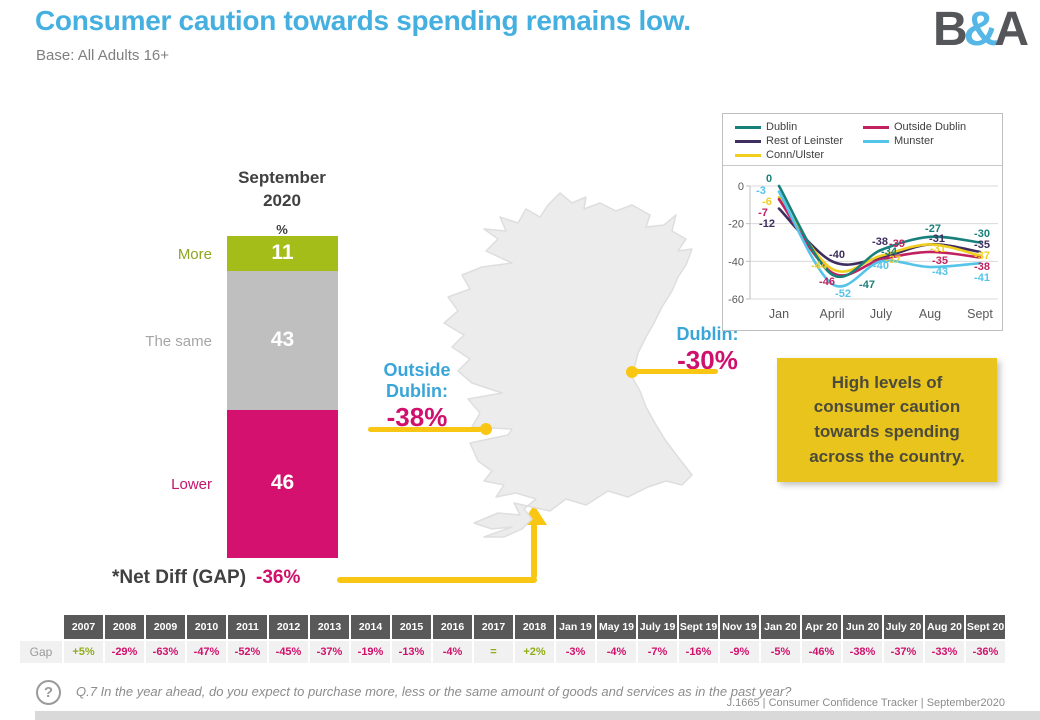  Describe the element at coordinates (575, 627) in the screenshot. I see `gap-table-header-cell: Jan 19` at that location.